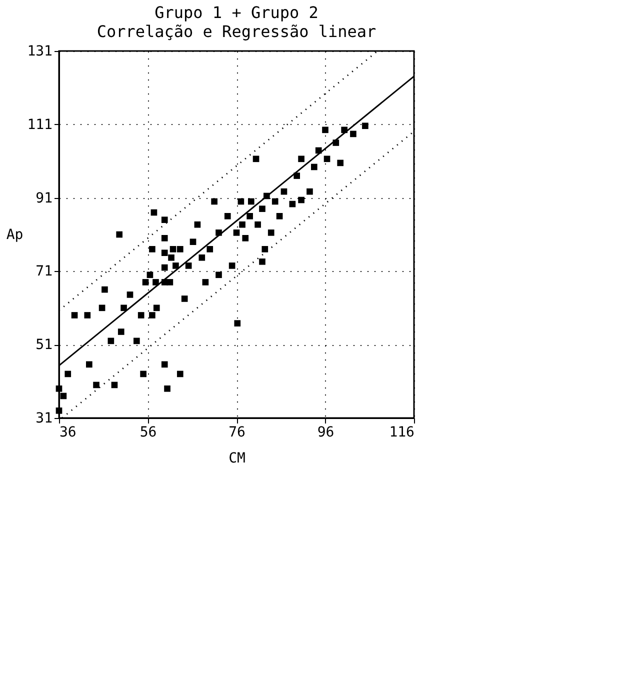 The height and width of the screenshot is (679, 634). I want to click on x-tick-label: 56, so click(148, 432).